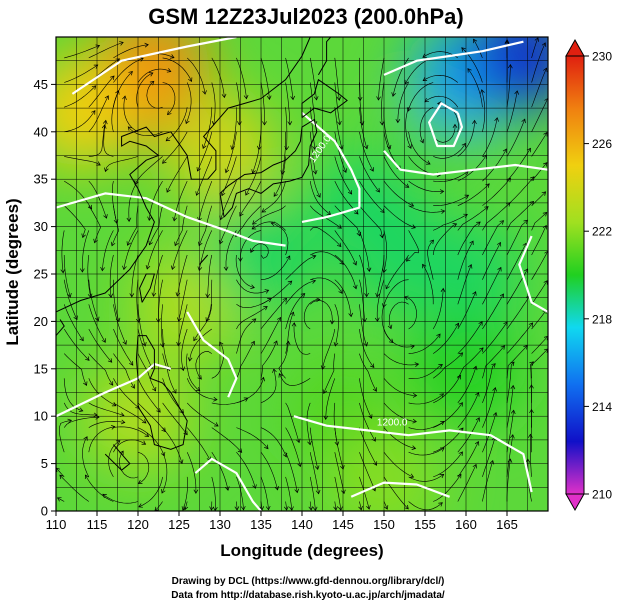  I want to click on colorbar-ticks: 210 214 218 222 226 230, so click(598, 276).